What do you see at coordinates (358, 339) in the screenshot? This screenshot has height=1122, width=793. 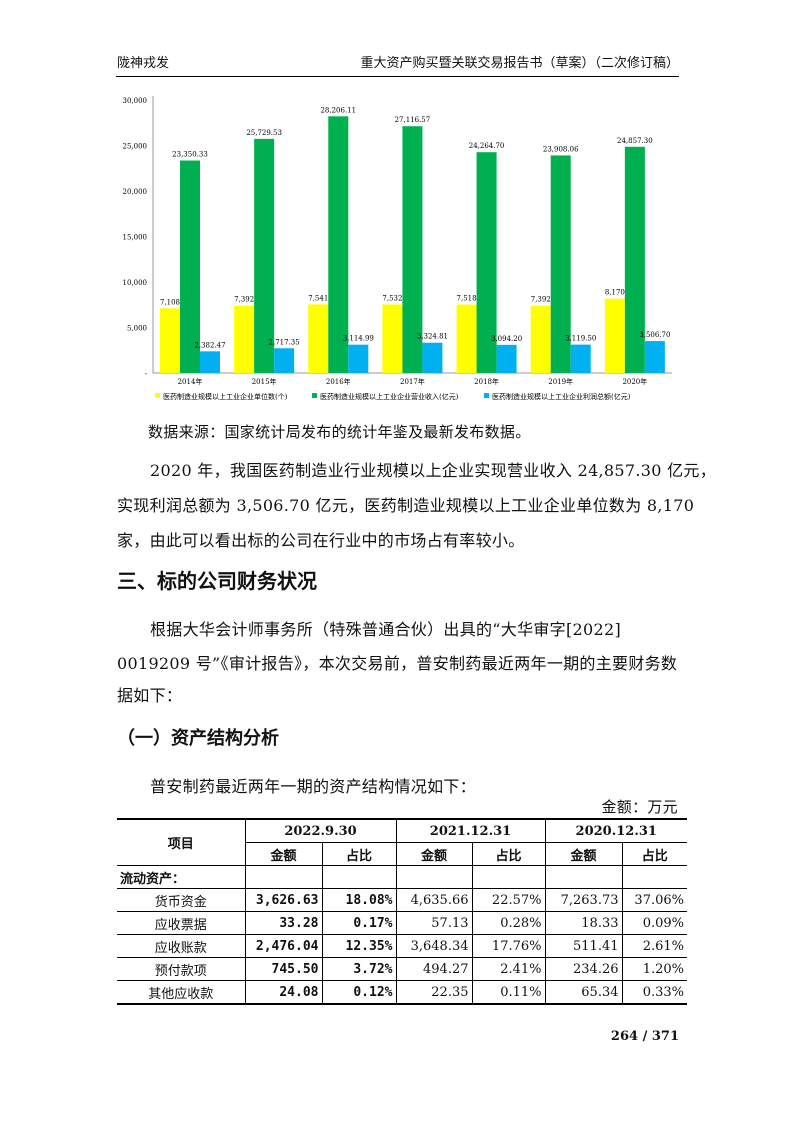 I see `data-label: 3,114.99` at bounding box center [358, 339].